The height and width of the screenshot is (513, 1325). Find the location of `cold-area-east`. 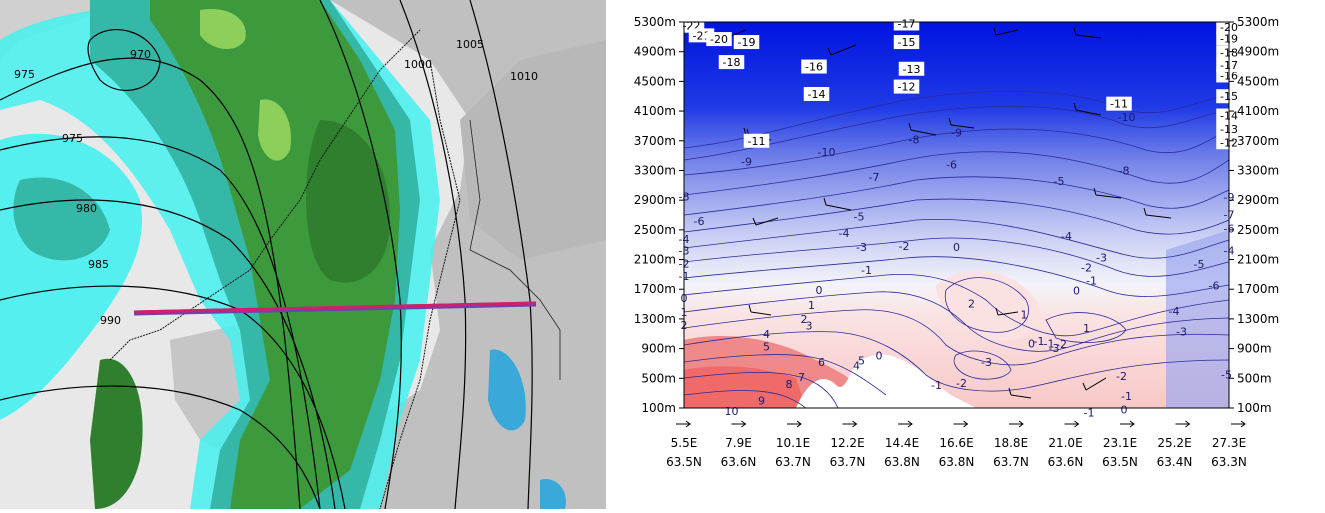

cold-area-east is located at coordinates (1197, 319).